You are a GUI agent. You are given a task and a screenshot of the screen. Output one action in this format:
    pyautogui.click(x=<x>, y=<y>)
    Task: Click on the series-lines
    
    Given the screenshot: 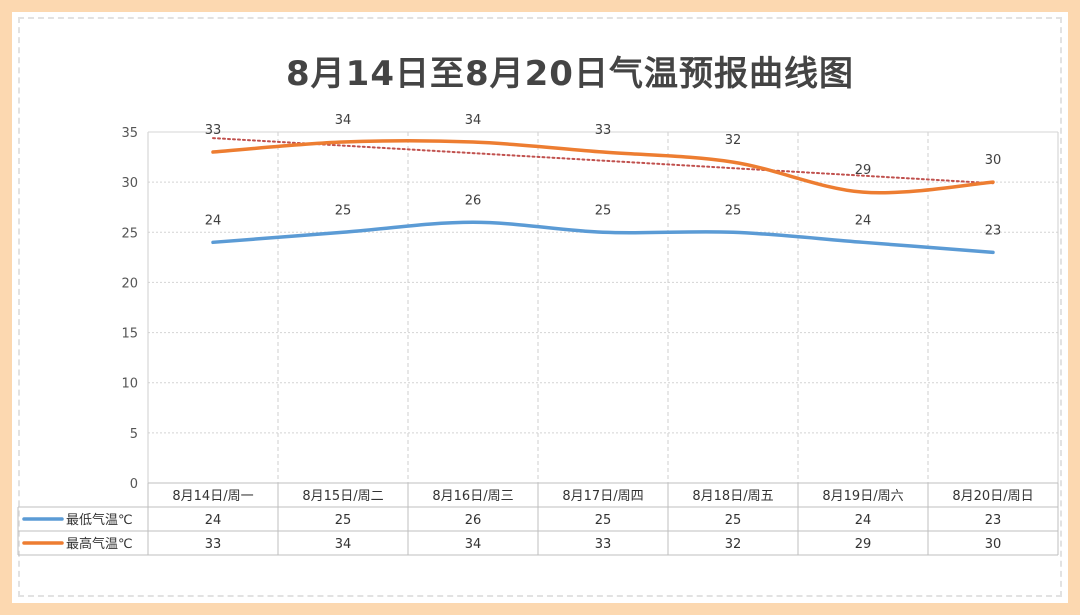 What is the action you would take?
    pyautogui.click(x=603, y=197)
    